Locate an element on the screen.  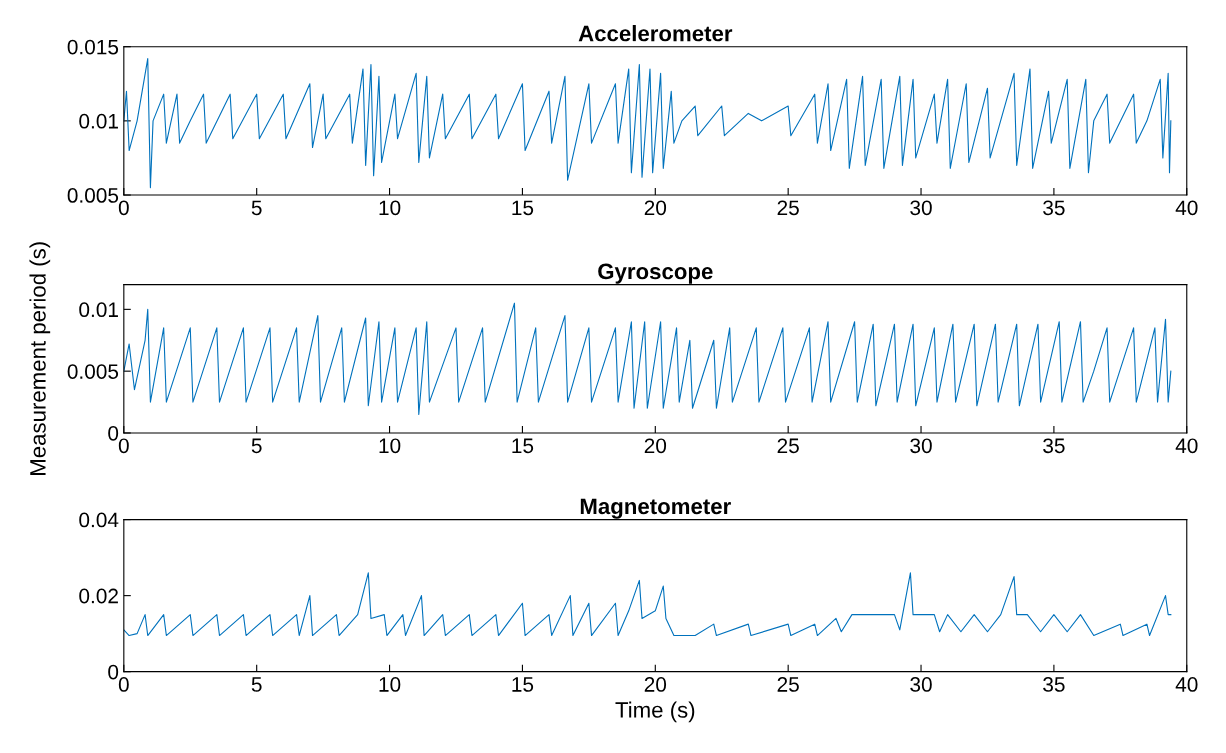
chart-title: Magnetometer is located at coordinates (655, 508).